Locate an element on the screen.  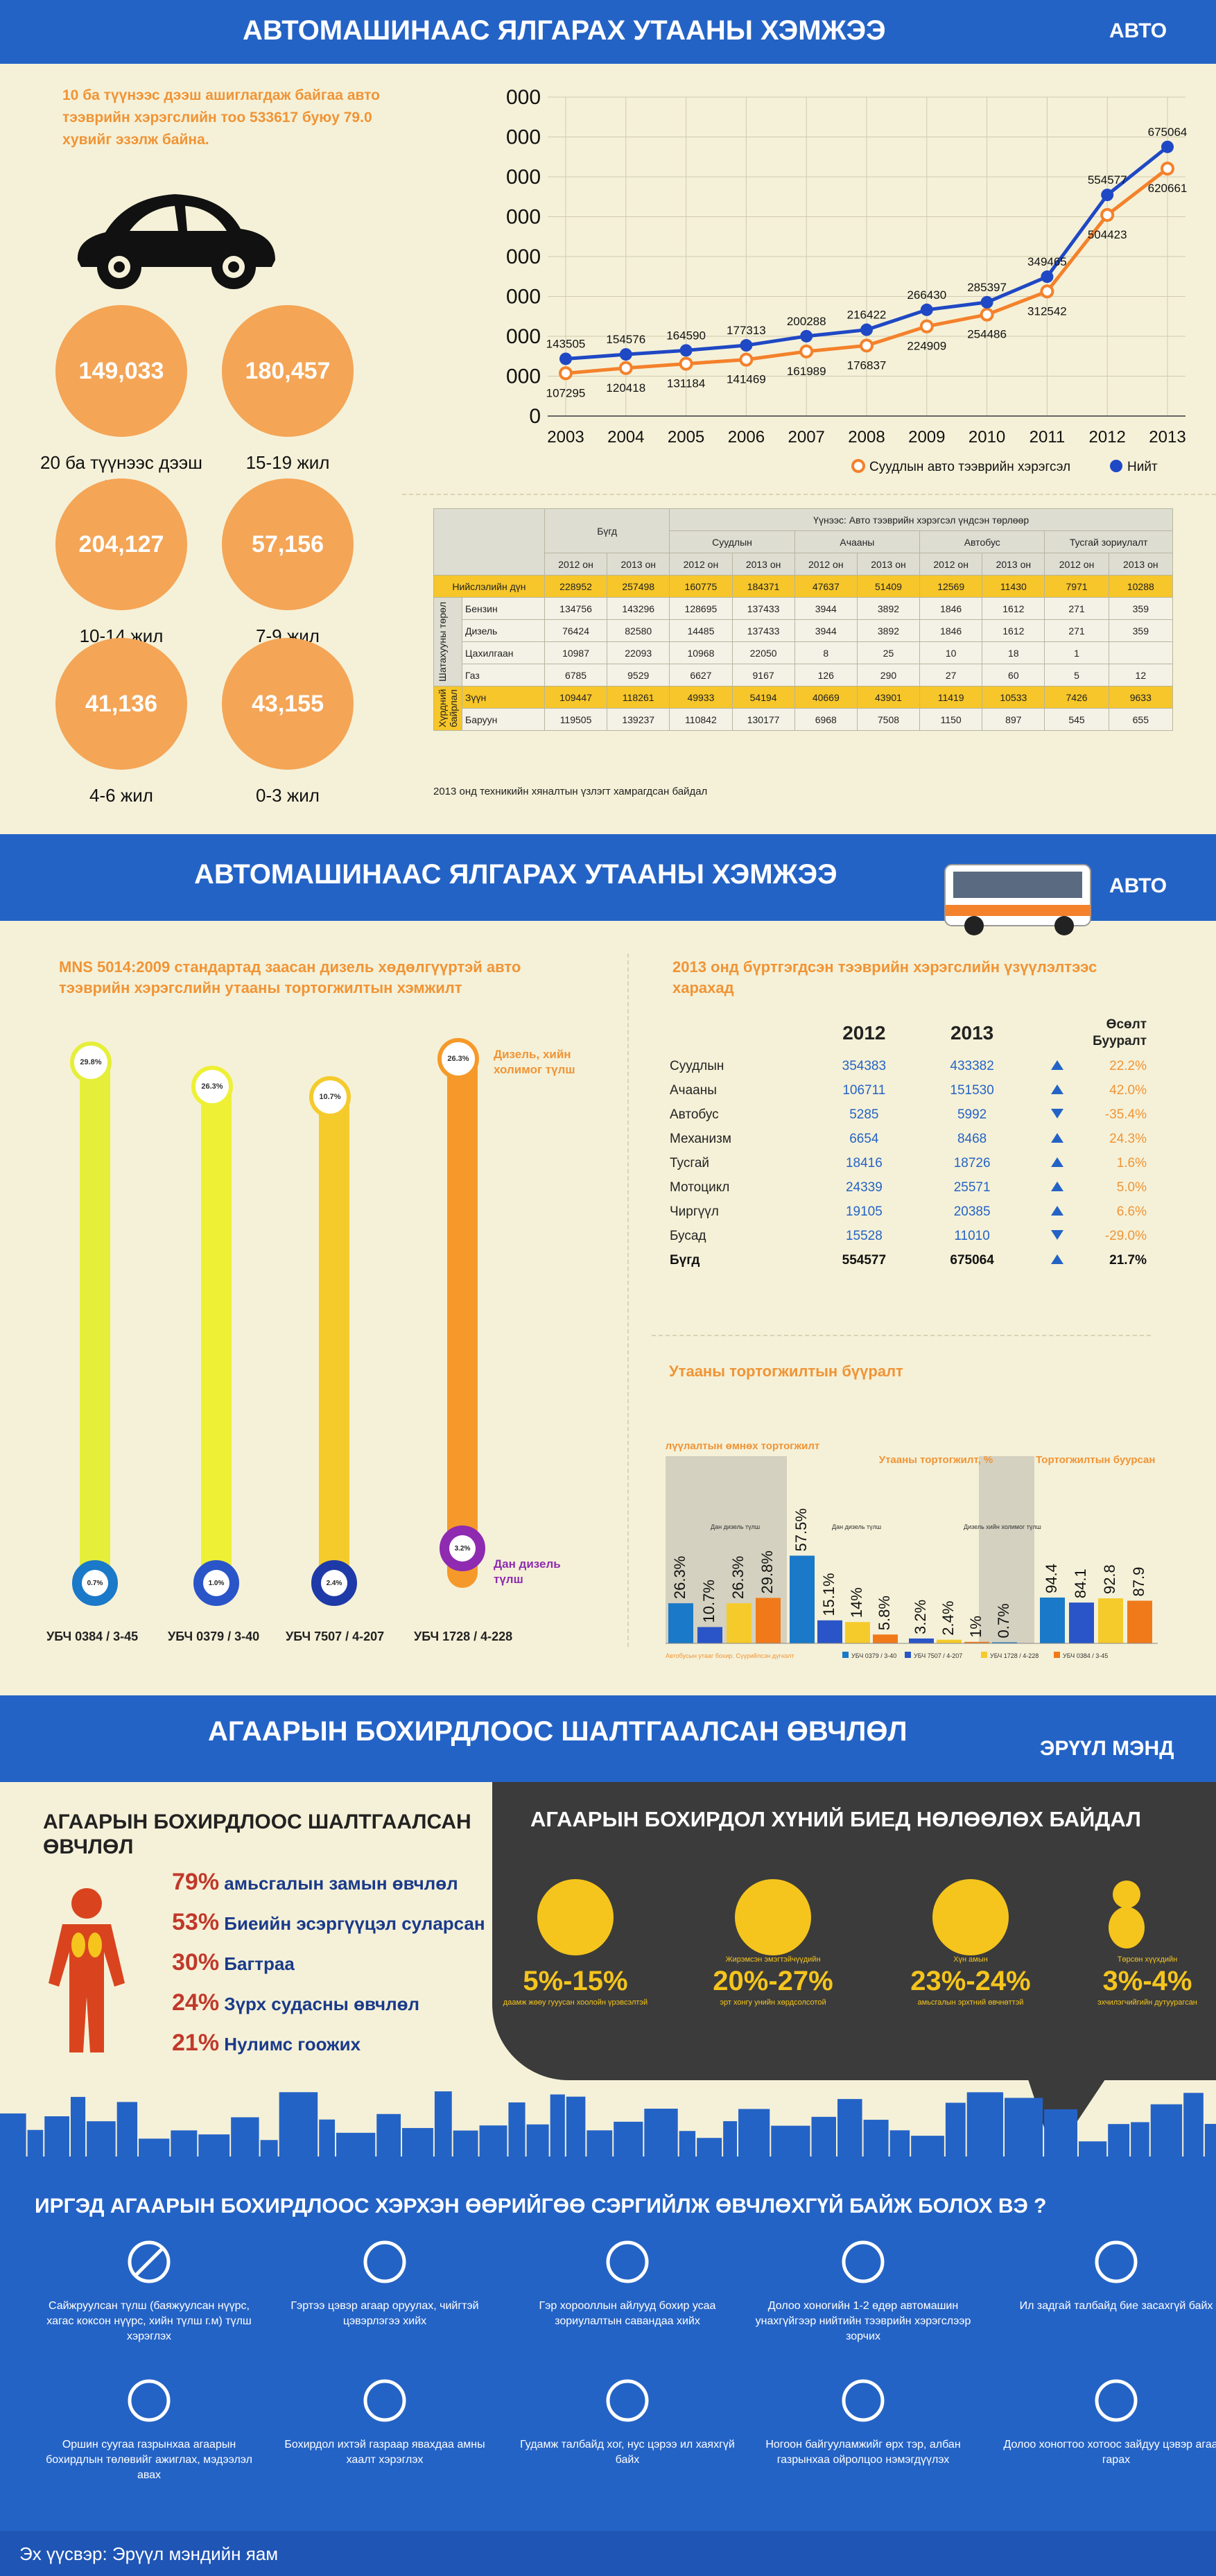
table-cell: 3892 is located at coordinates (888, 630).